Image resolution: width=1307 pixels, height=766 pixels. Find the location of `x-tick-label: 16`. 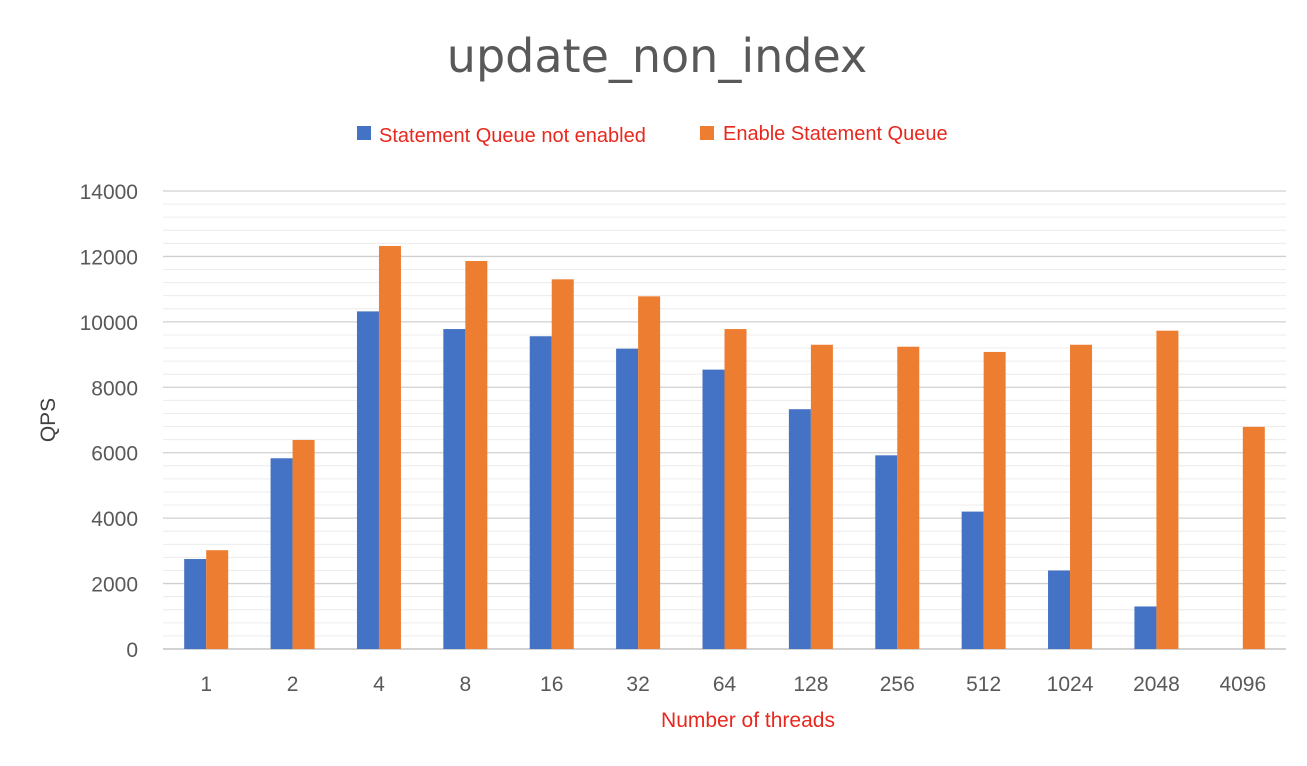

x-tick-label: 16 is located at coordinates (551, 684).